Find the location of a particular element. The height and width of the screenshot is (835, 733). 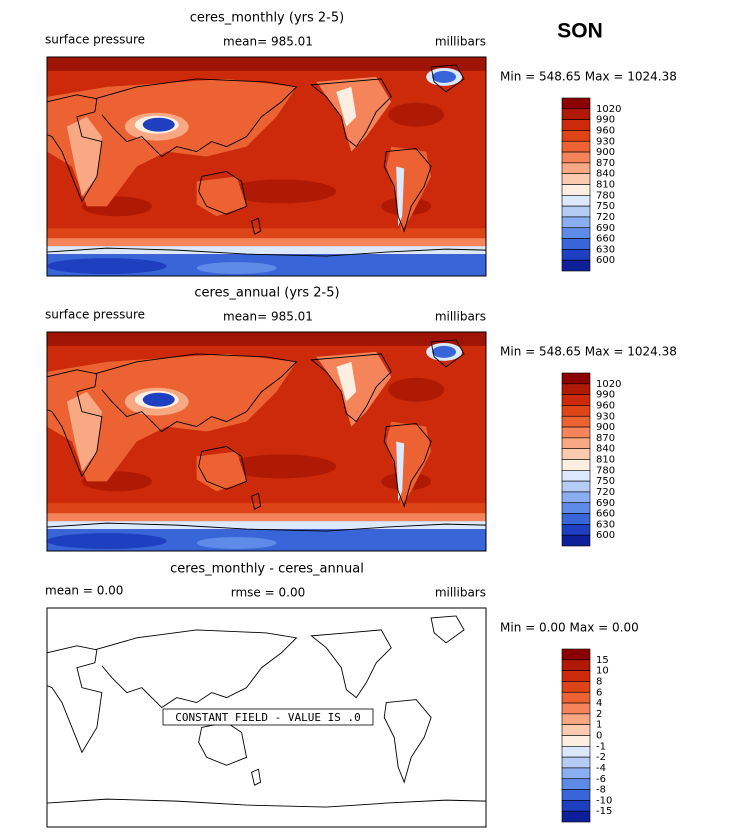

note-box is located at coordinates (268, 717).